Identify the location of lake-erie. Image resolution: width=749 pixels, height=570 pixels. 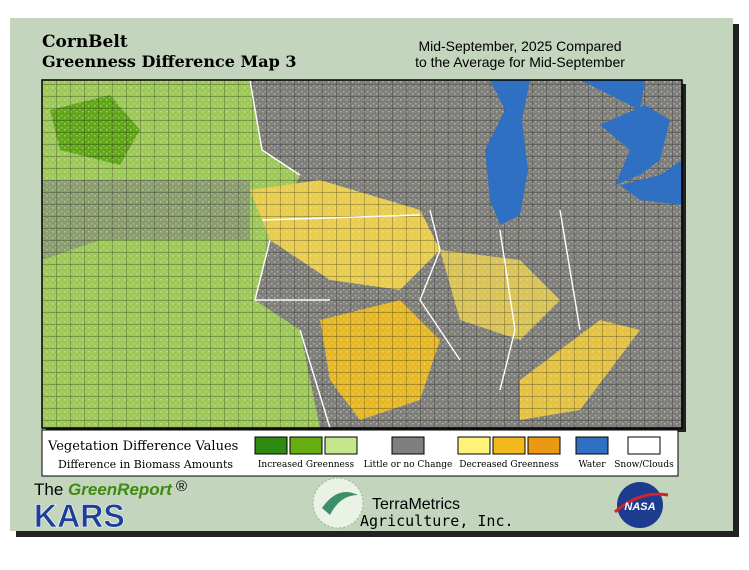
(651, 182).